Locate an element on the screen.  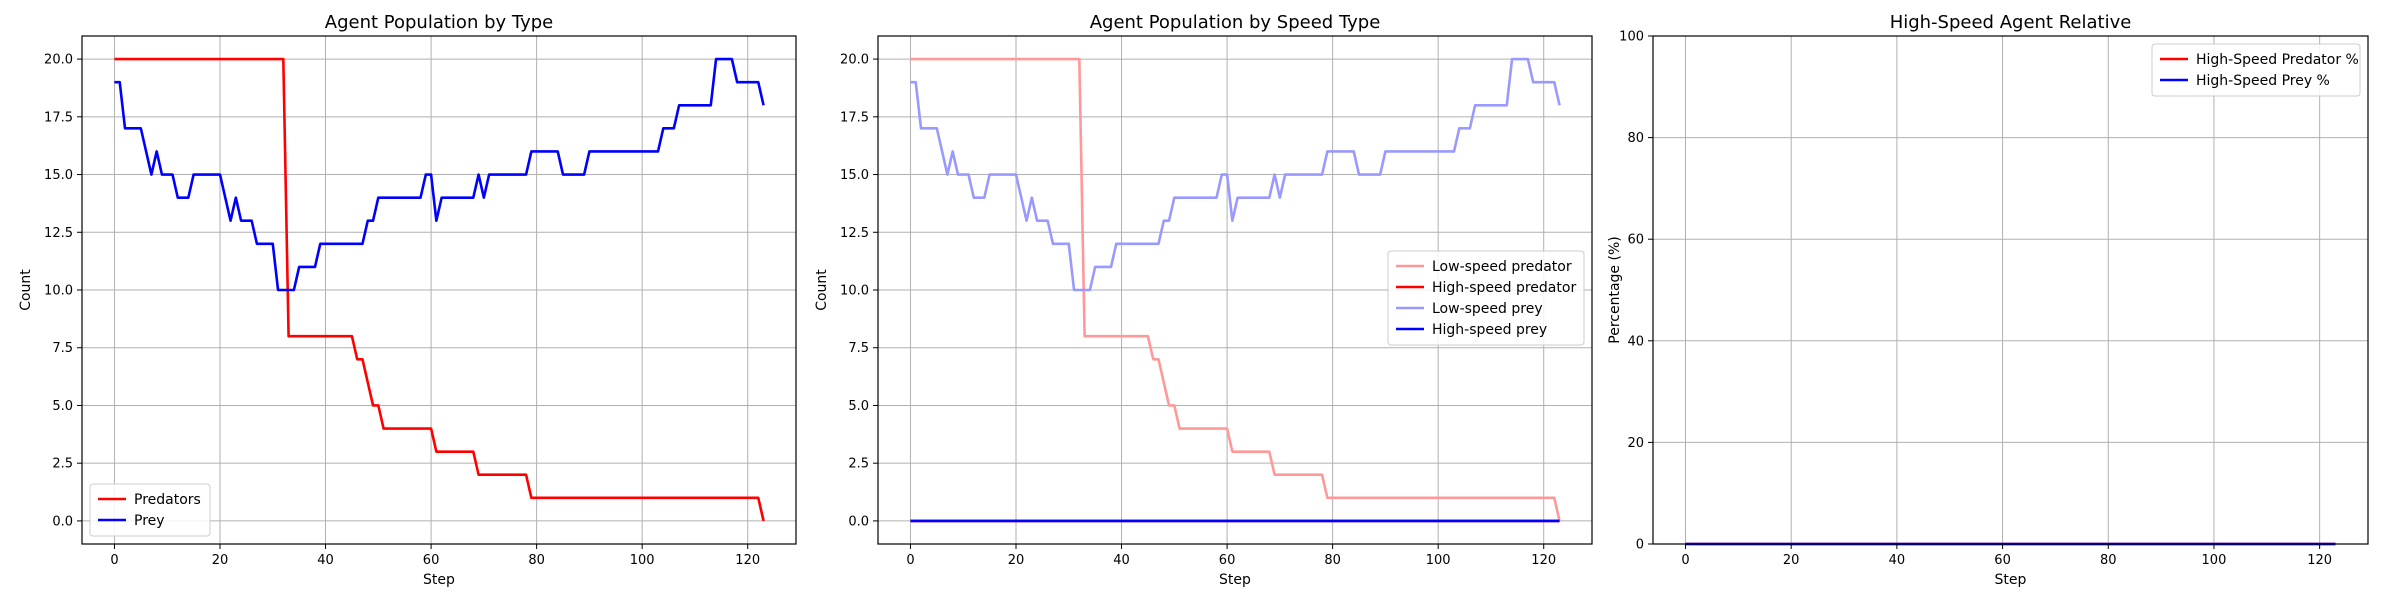
legend-label: High-speed prey is located at coordinates (1489, 330).